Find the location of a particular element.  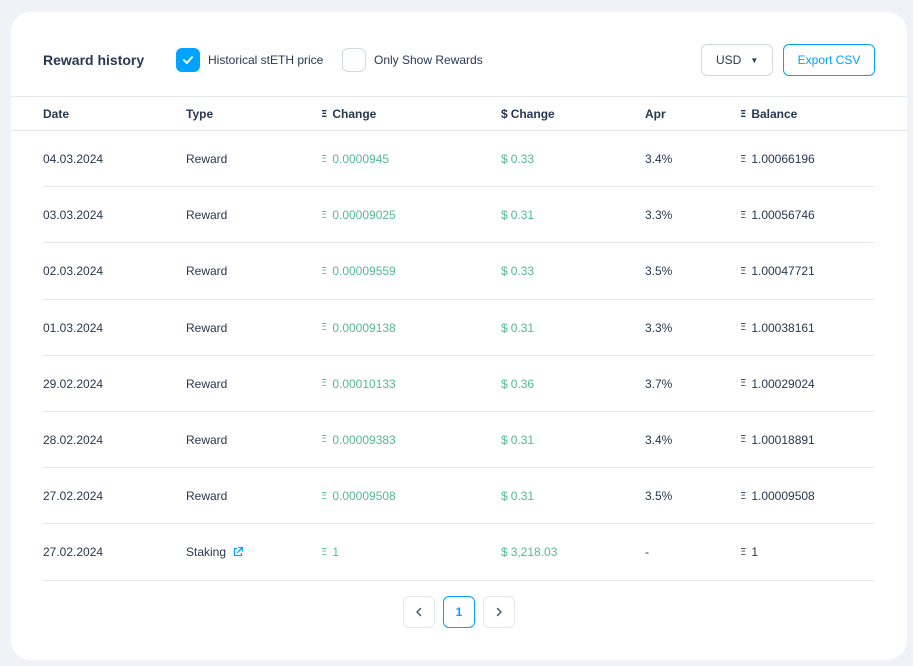

only-rewards-checkbox: Only Show Rewards is located at coordinates (412, 60).